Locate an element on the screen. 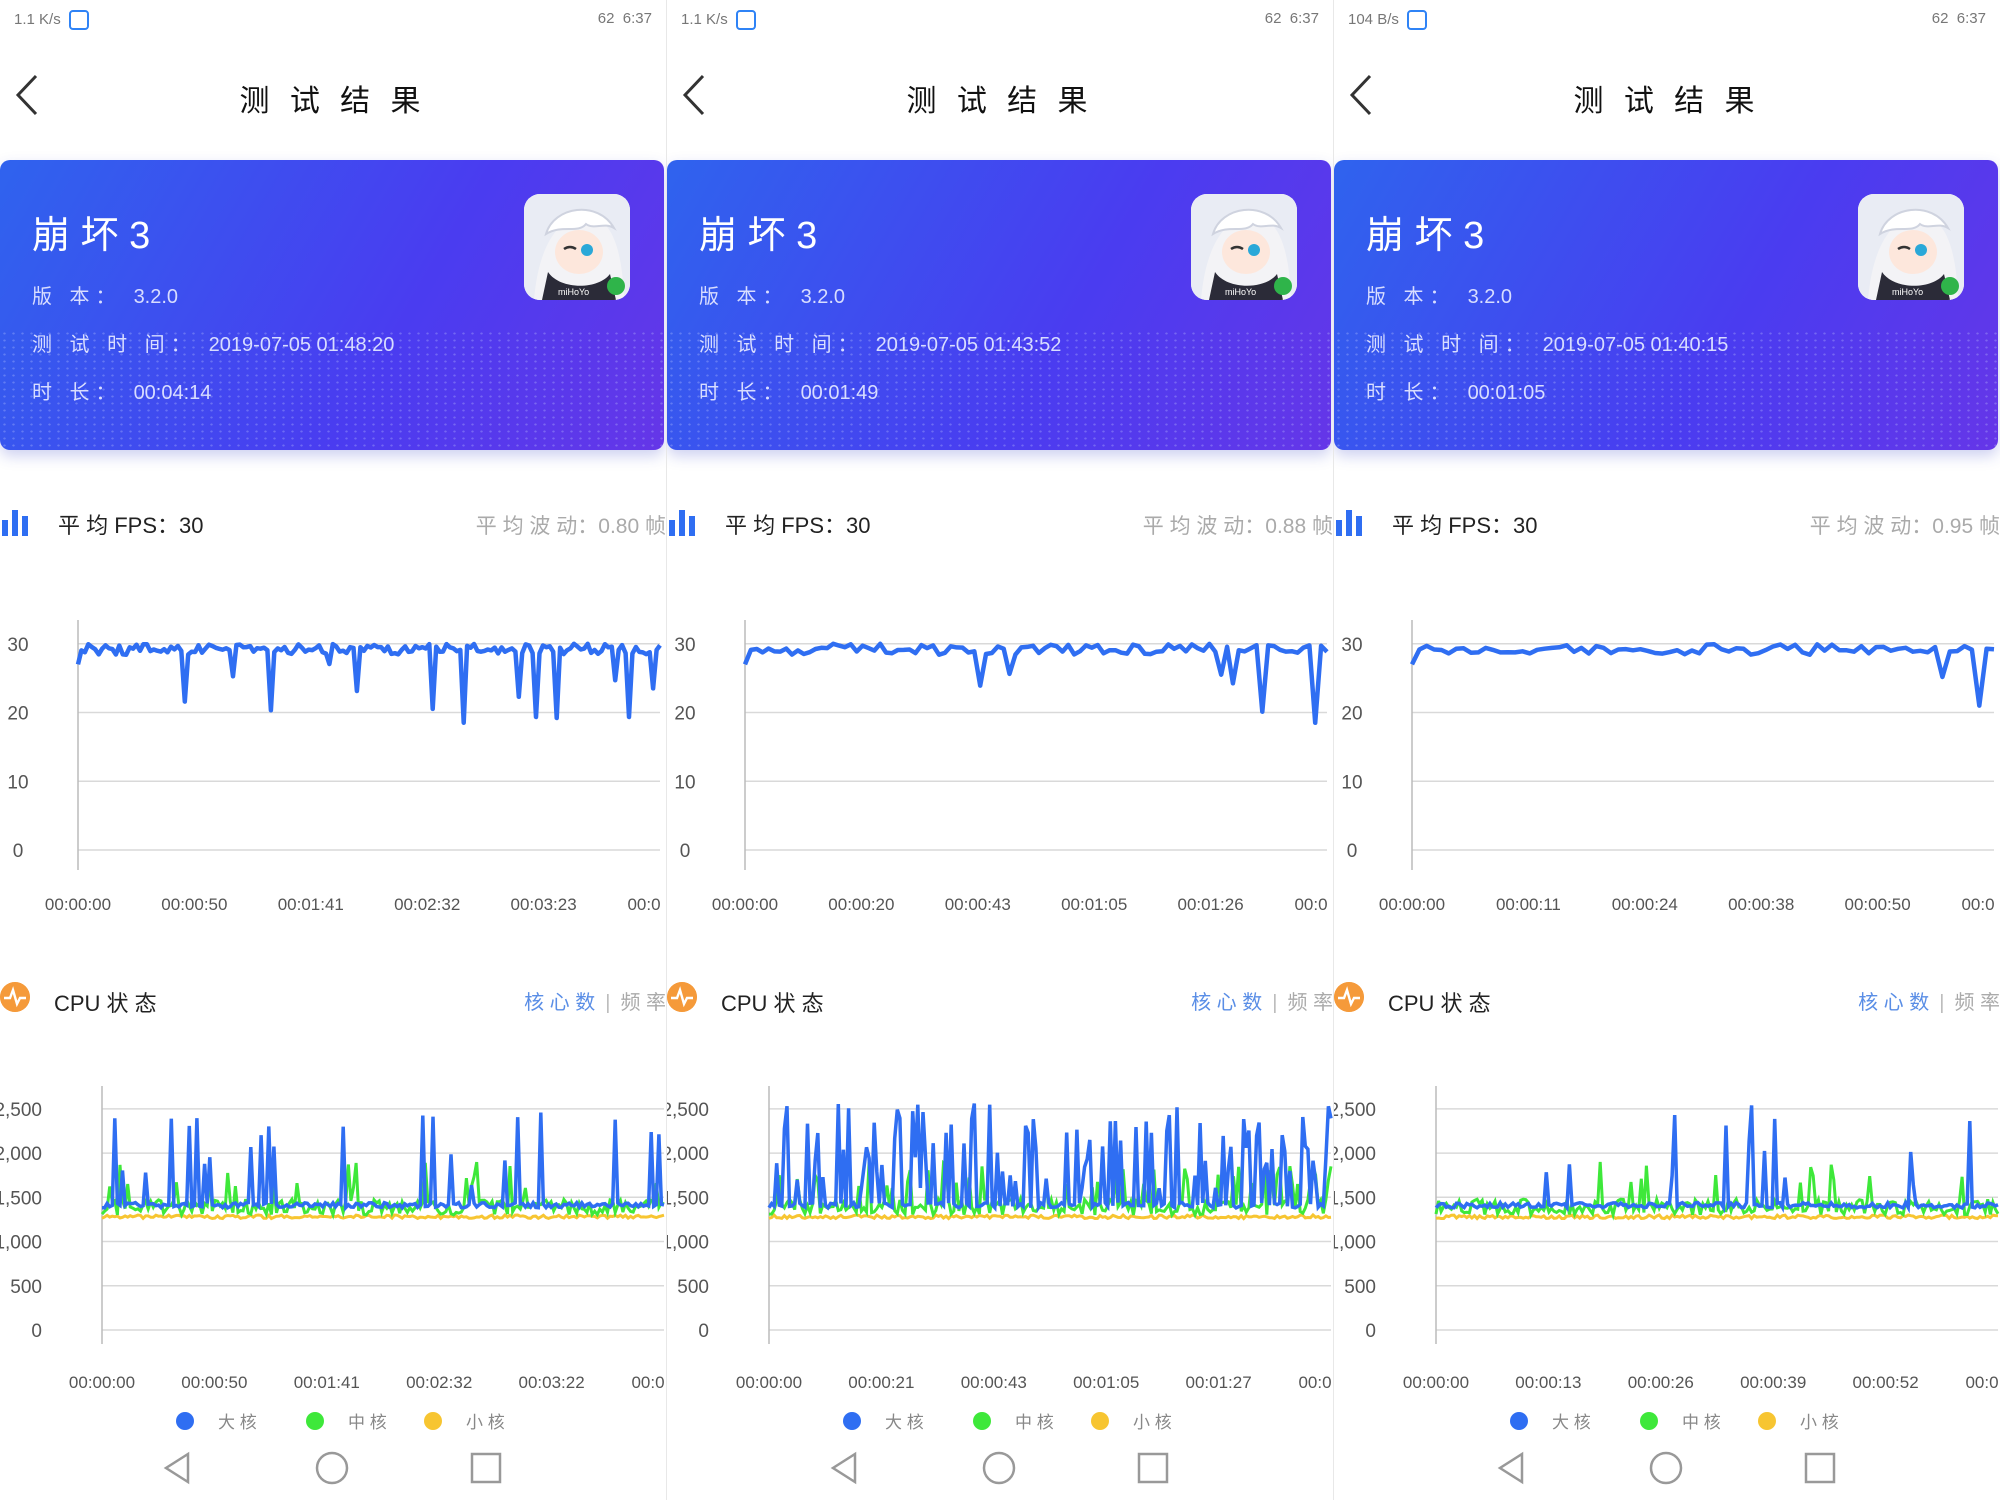  game-app-icon: miHoYo is located at coordinates (577, 247).